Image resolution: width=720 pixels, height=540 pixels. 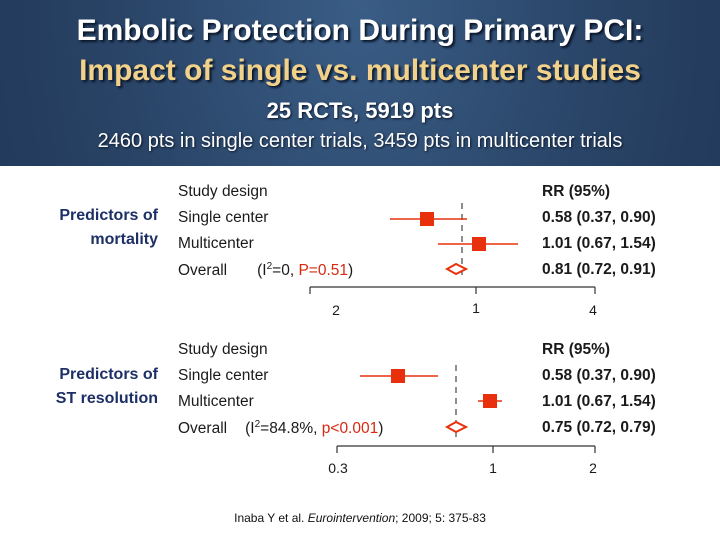 What do you see at coordinates (79, 228) in the screenshot?
I see `plot1-predictor-label: Predictors of mortality` at bounding box center [79, 228].